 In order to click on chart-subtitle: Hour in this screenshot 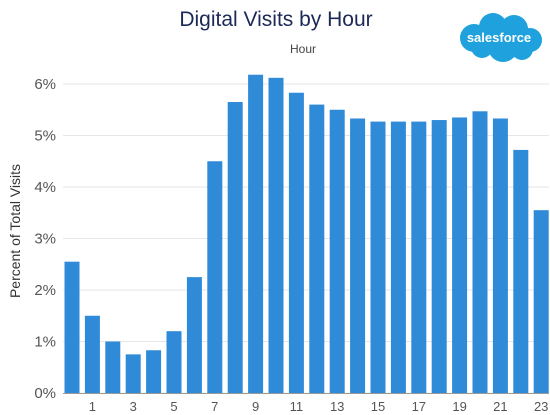, I will do `click(303, 49)`.